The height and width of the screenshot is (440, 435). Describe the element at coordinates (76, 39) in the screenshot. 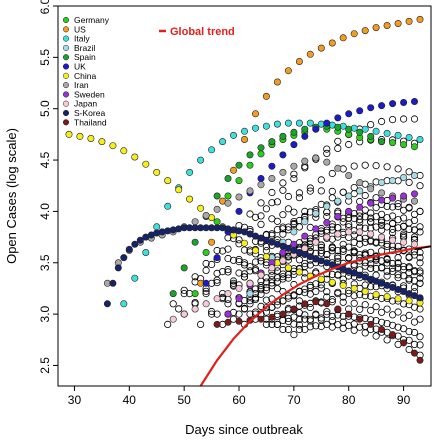

I see `legend-item-italy: Italy` at that location.